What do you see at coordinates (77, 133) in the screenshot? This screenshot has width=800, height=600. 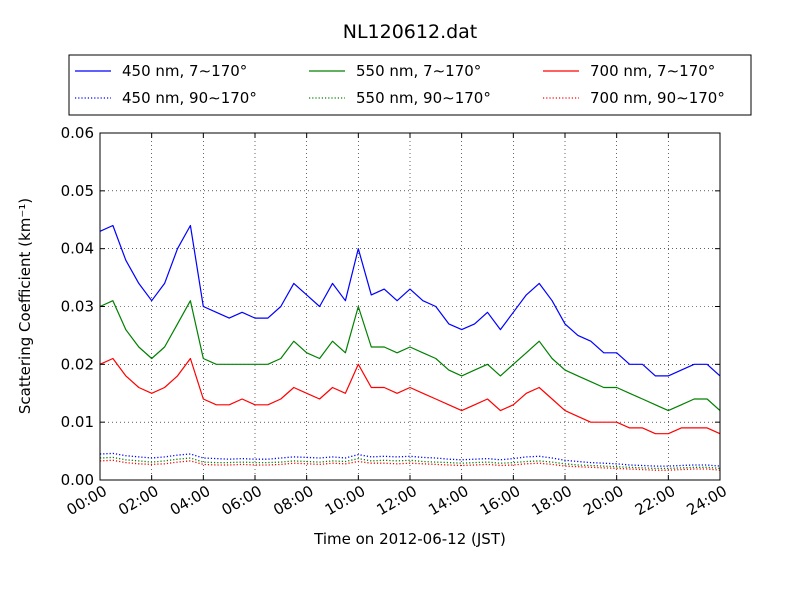 I see `y-tick-label: 0.06` at bounding box center [77, 133].